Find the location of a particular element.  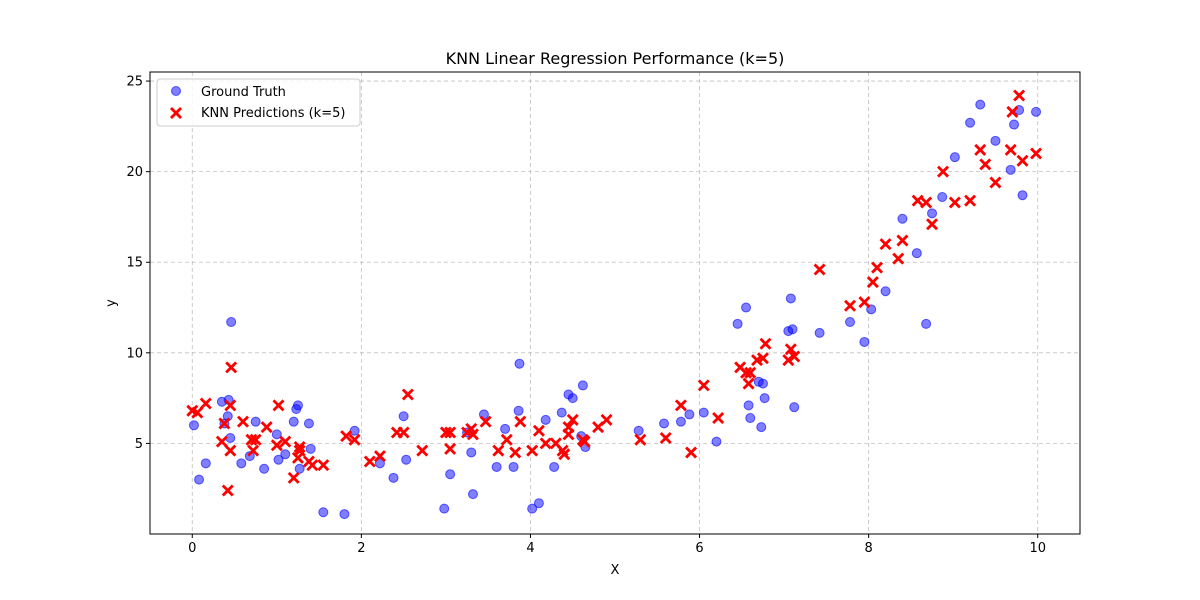

y-tick-label: 10 is located at coordinates (134, 353).